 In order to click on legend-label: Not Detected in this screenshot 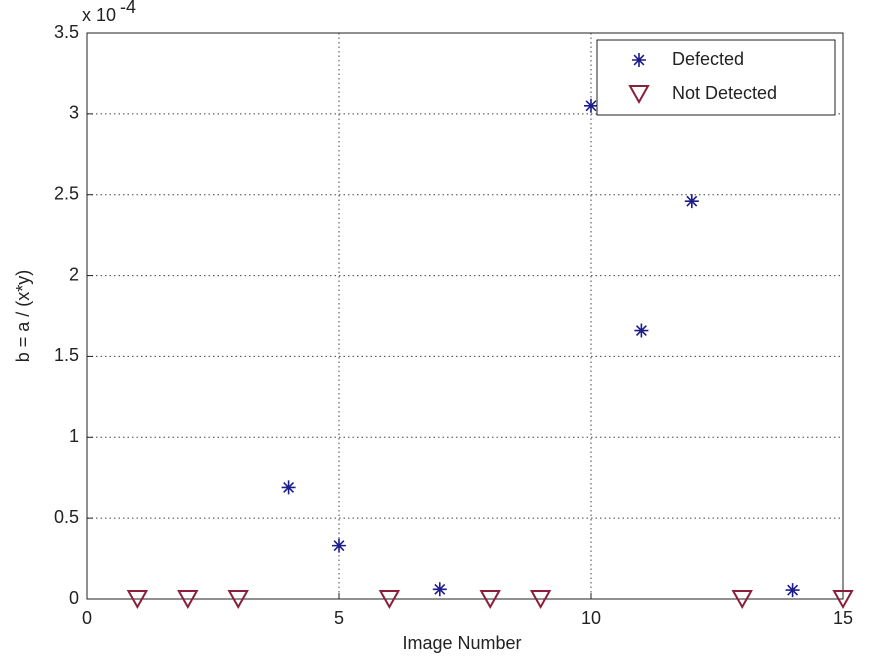, I will do `click(724, 93)`.